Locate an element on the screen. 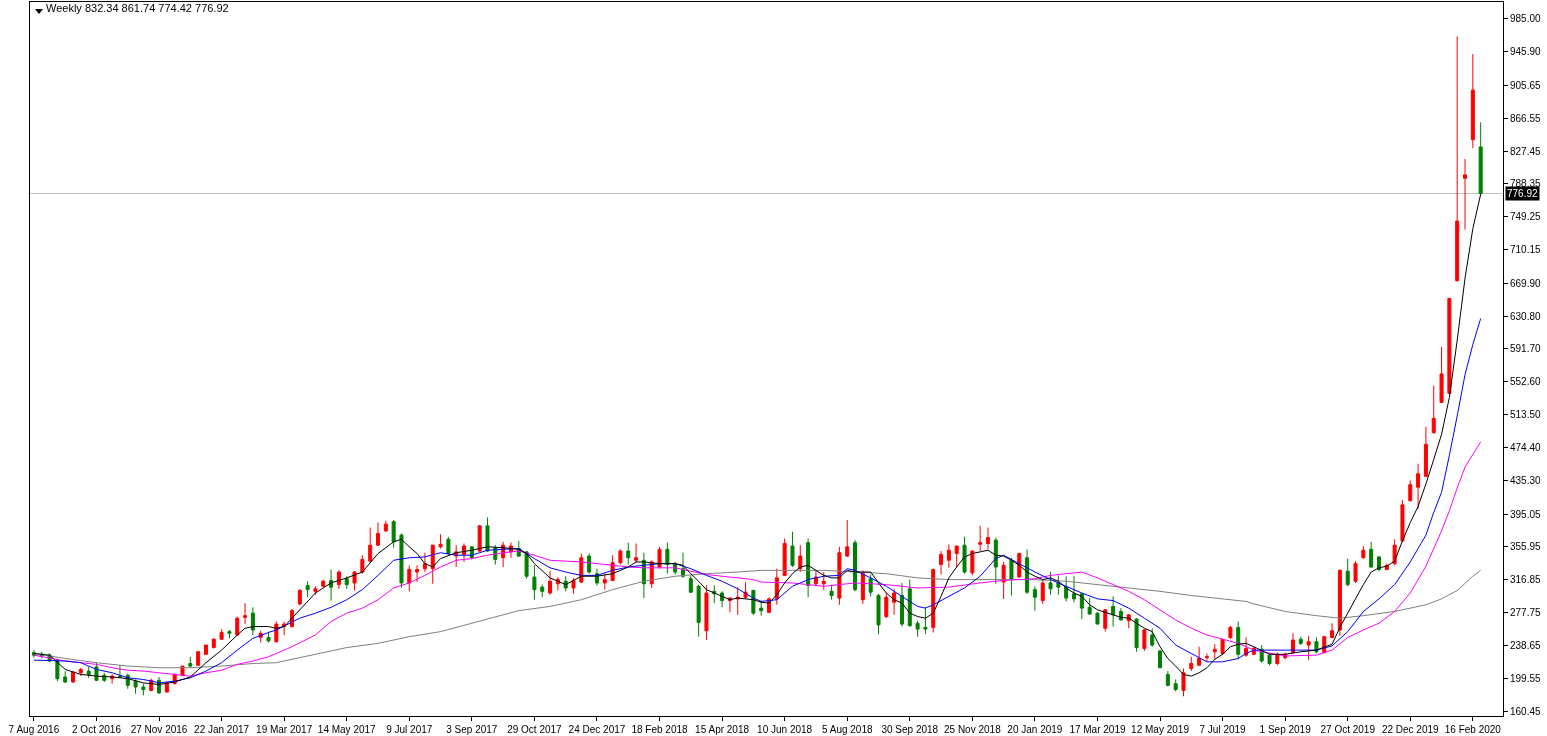  x-tick-label: 22 Jan 2017 is located at coordinates (222, 729).